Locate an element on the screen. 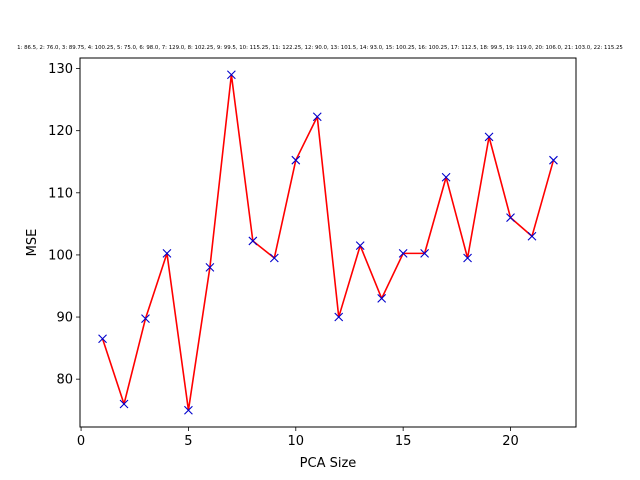 The width and height of the screenshot is (640, 480). x-tick-label: 10 is located at coordinates (296, 441).